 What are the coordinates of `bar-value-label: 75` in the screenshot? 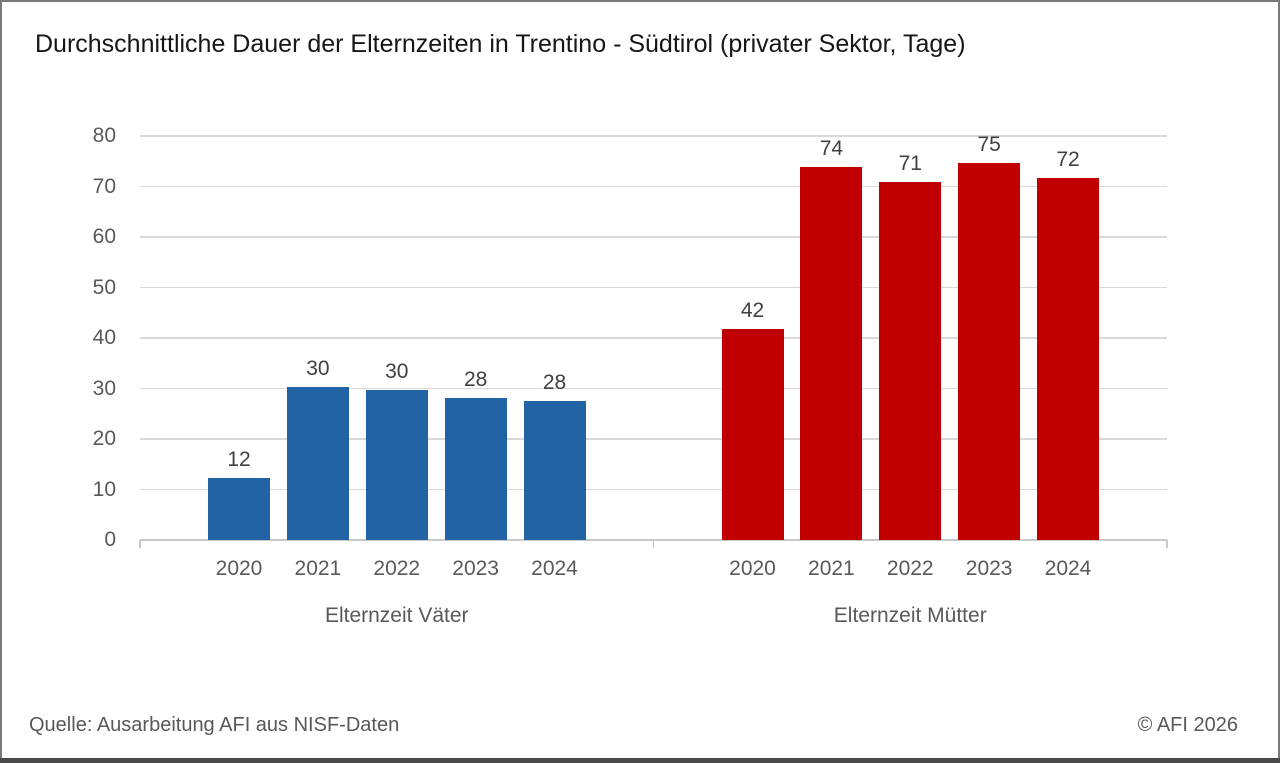 It's located at (989, 144).